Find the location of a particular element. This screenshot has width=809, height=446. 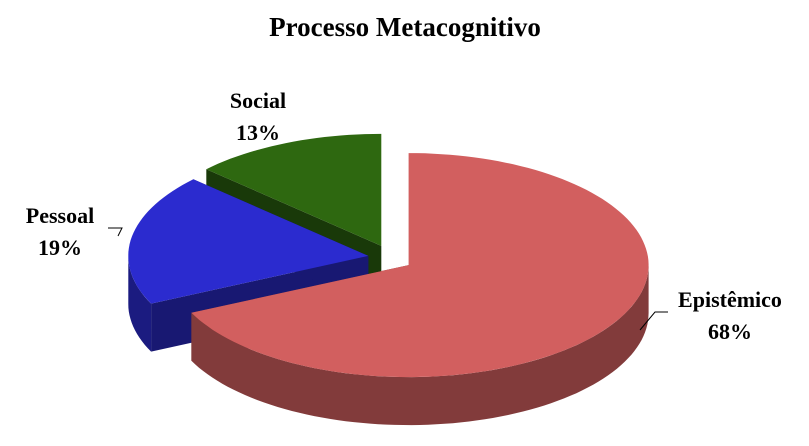

slice-wall is located at coordinates (140, 303).